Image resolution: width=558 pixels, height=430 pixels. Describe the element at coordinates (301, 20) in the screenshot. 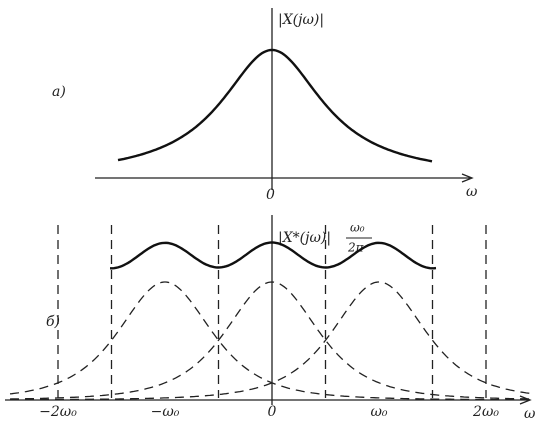

I see `y-axis-label: |X(jω)|` at that location.